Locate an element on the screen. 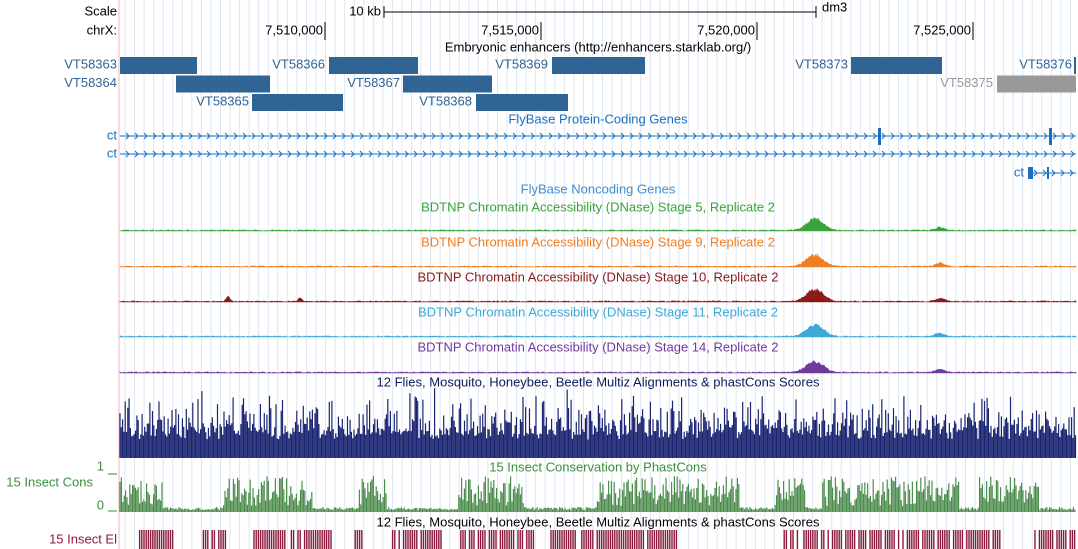 This screenshot has height=549, width=1078. position-label: 7,510,000 is located at coordinates (294, 29).